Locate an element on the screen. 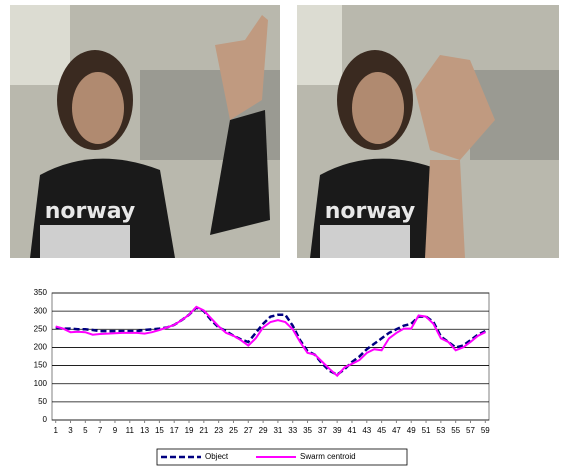 The width and height of the screenshot is (562, 471). x-tick-label: 13 is located at coordinates (144, 430).